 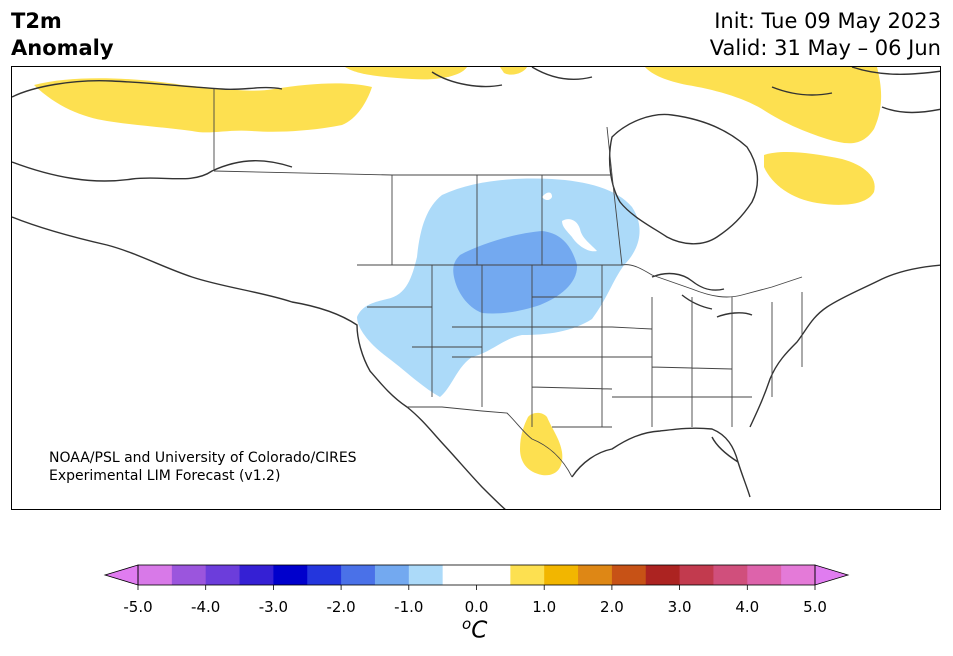 I want to click on colorbar-tick-label: -2.0, so click(x=341, y=607).